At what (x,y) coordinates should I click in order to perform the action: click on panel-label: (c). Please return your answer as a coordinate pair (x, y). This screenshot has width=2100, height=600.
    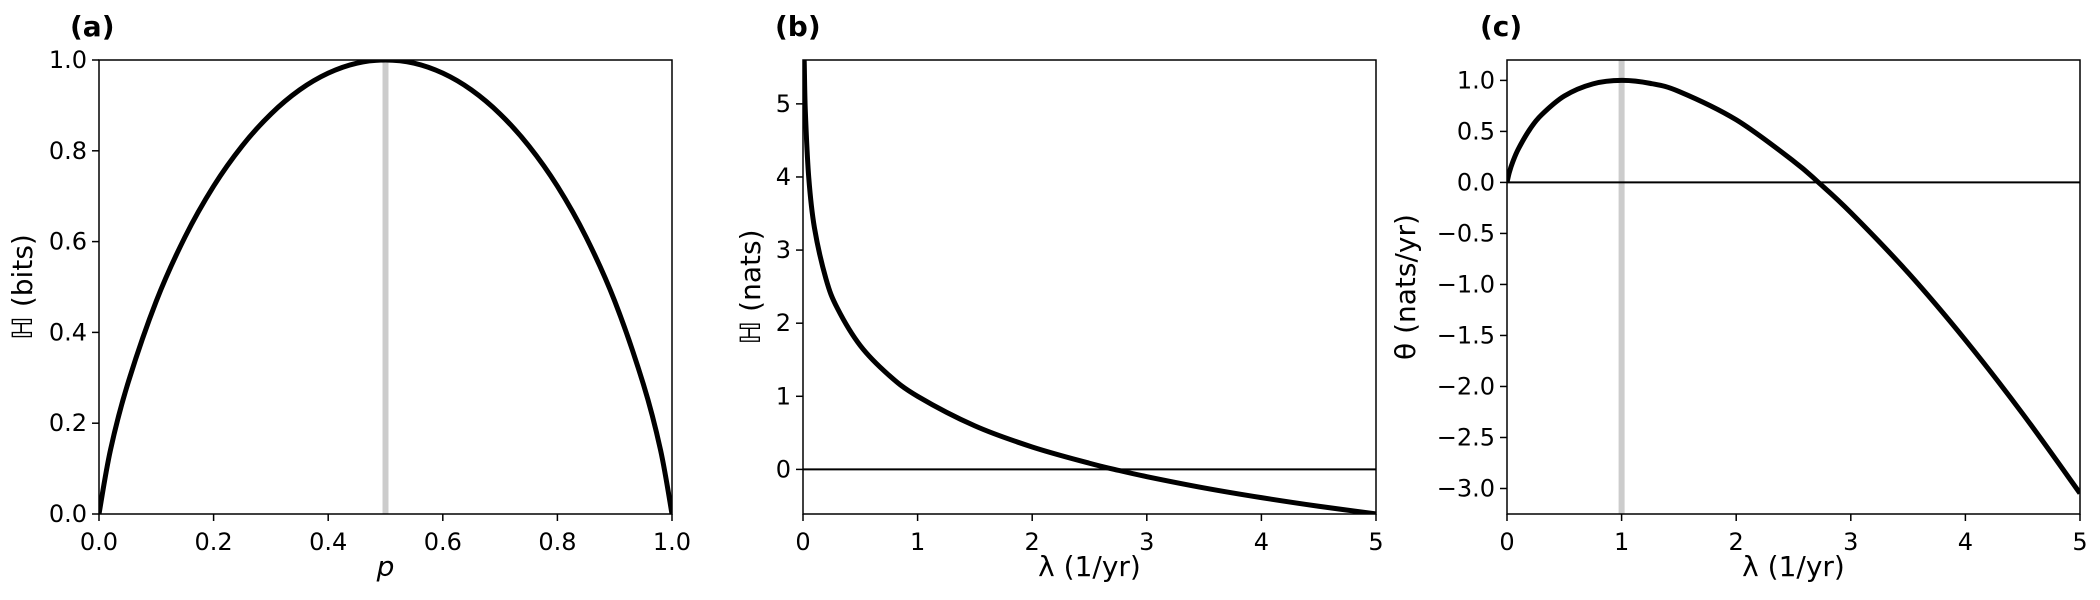
    Looking at the image, I should click on (1501, 26).